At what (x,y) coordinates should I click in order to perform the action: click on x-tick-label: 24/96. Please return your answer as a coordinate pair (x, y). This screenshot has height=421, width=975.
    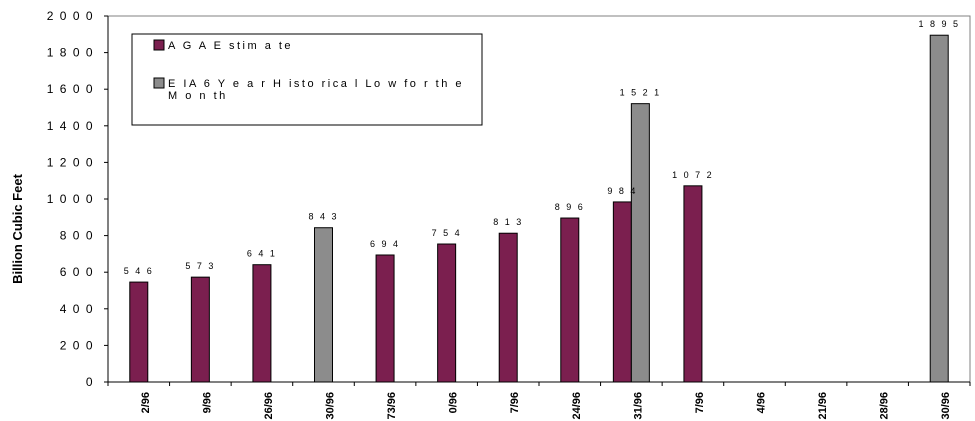
    Looking at the image, I should click on (577, 406).